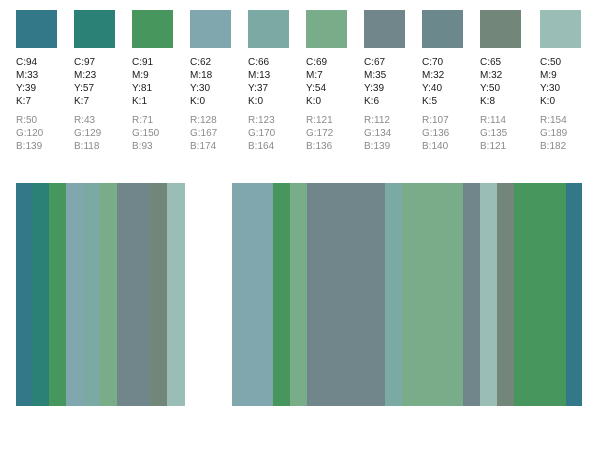 The image size is (600, 454). What do you see at coordinates (85, 75) in the screenshot?
I see `cmyk-m-value: M:23` at bounding box center [85, 75].